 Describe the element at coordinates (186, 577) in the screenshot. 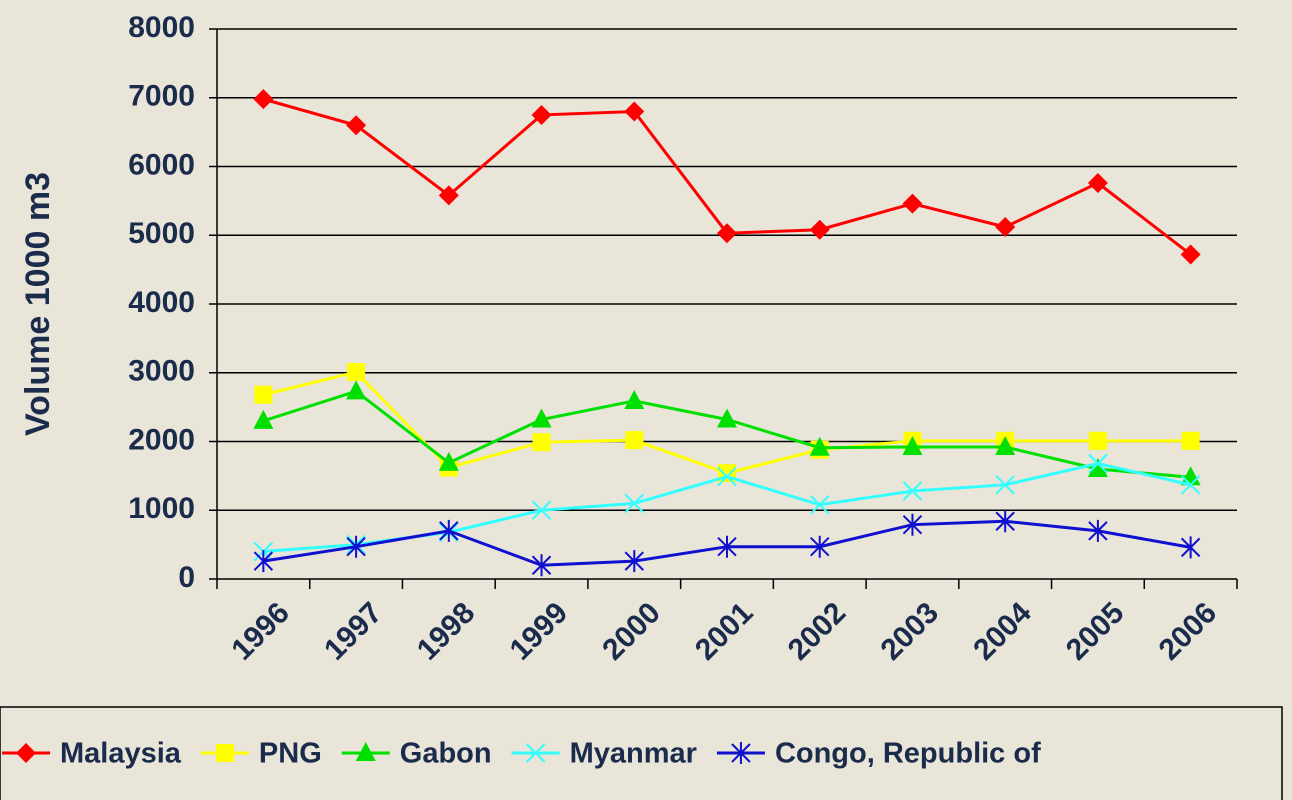

I see `y-tick-label: 0` at that location.